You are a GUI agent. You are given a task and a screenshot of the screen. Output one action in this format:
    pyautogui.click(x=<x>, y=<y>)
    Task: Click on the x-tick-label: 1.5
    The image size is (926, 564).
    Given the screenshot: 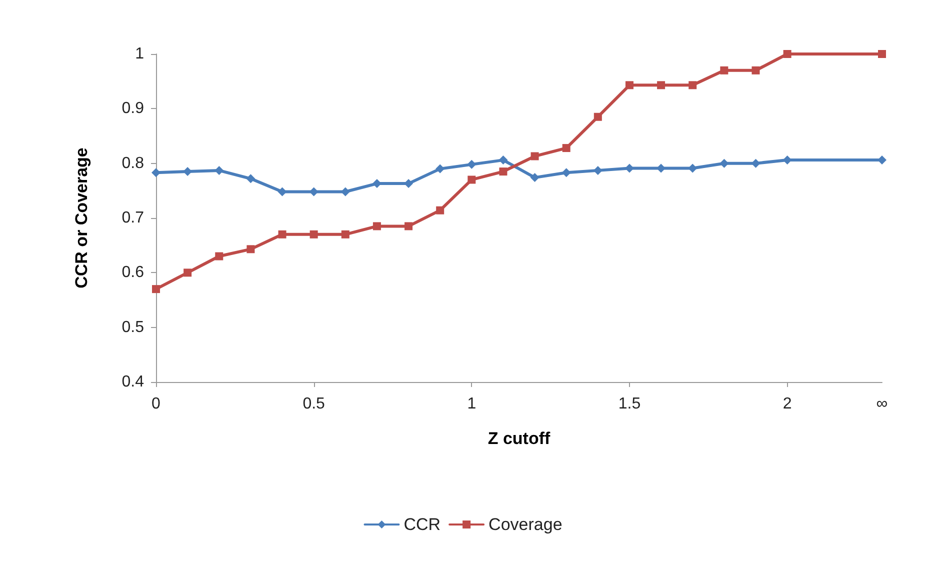 What is the action you would take?
    pyautogui.click(x=629, y=404)
    